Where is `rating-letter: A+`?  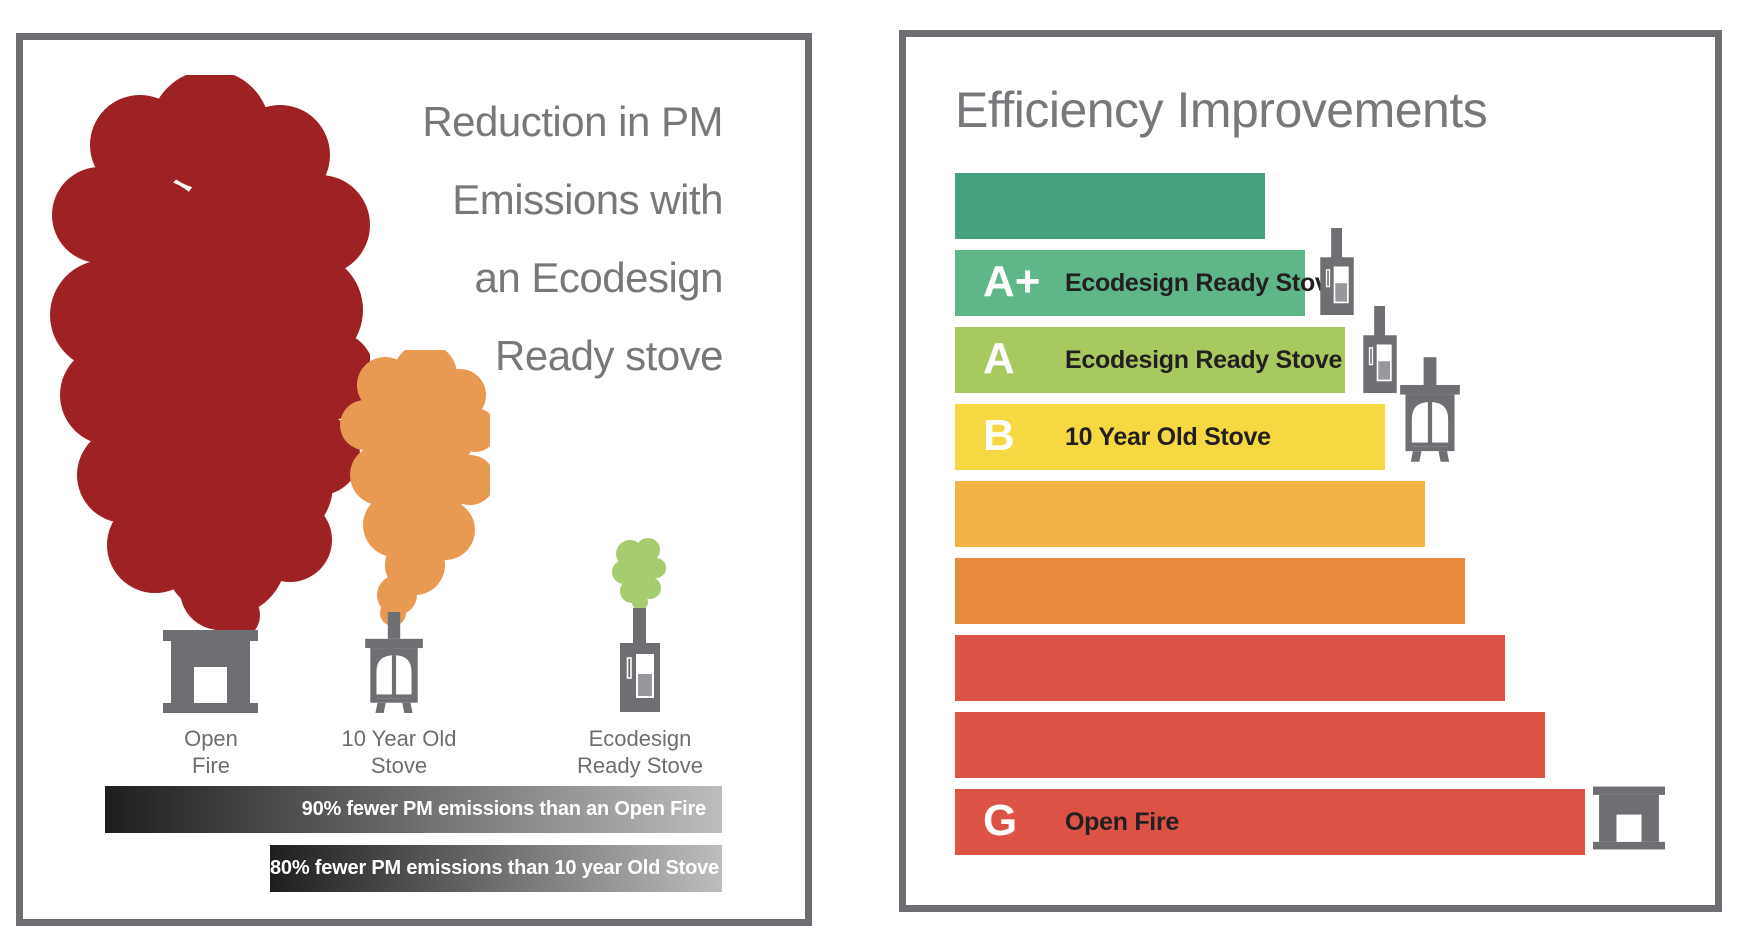
rating-letter: A+ is located at coordinates (1012, 281).